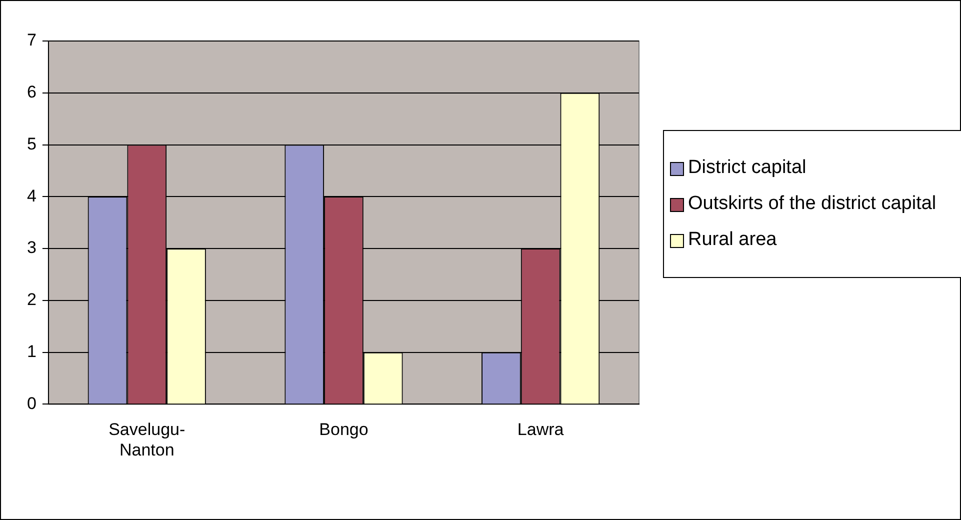 This screenshot has height=520, width=961. What do you see at coordinates (31, 300) in the screenshot?
I see `y-tick-label: 2` at bounding box center [31, 300].